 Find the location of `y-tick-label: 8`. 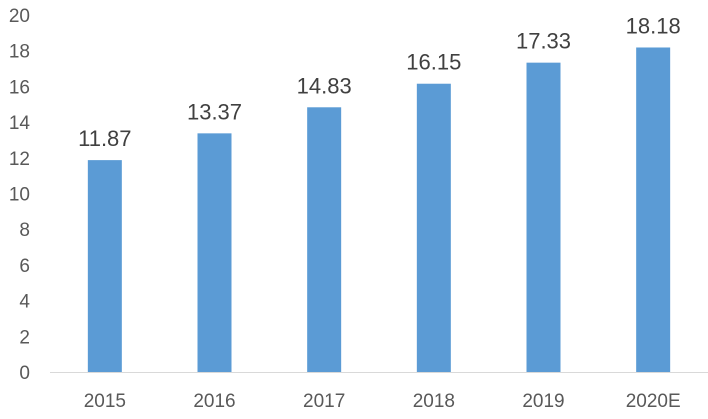

y-tick-label: 8 is located at coordinates (24, 230).